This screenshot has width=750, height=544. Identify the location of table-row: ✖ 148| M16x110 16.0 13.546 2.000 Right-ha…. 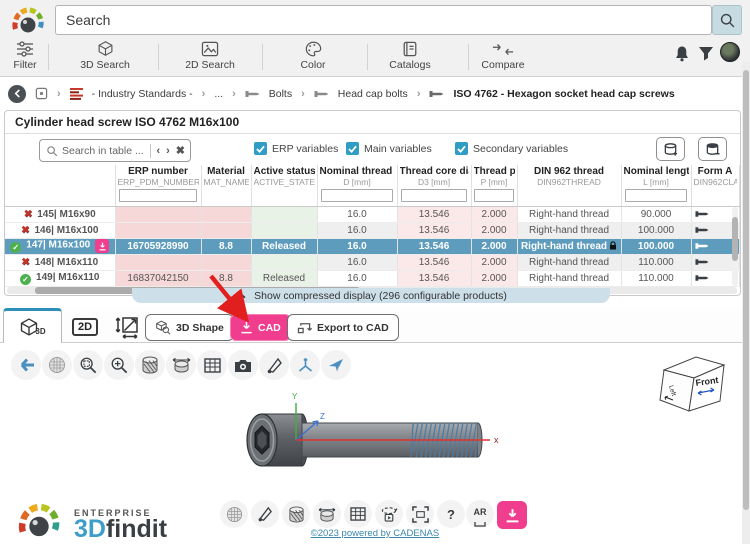
(372, 262).